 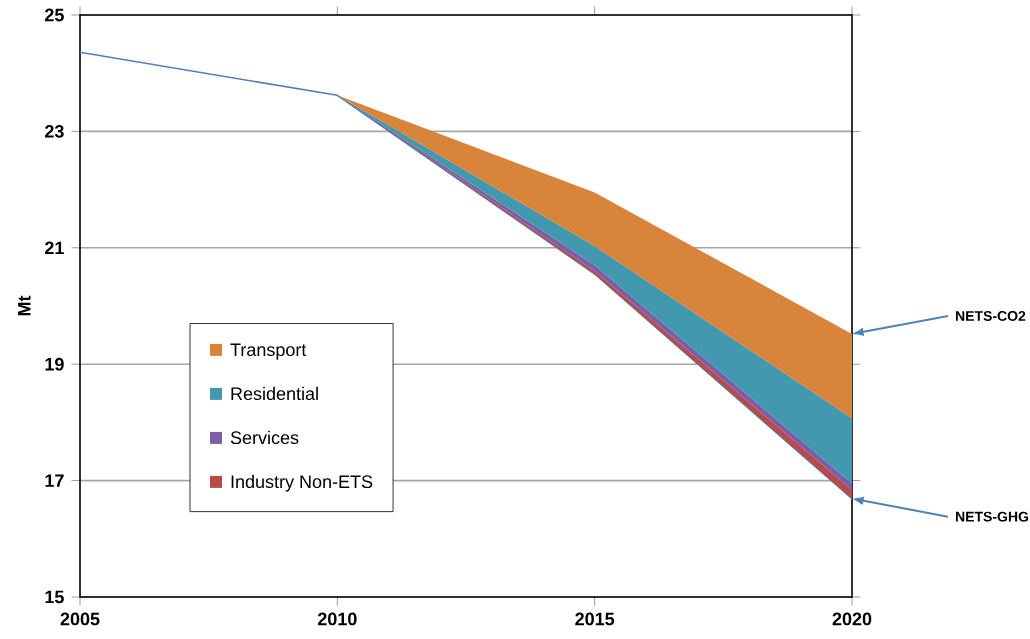 I want to click on y-tick-label: 23, so click(x=54, y=131).